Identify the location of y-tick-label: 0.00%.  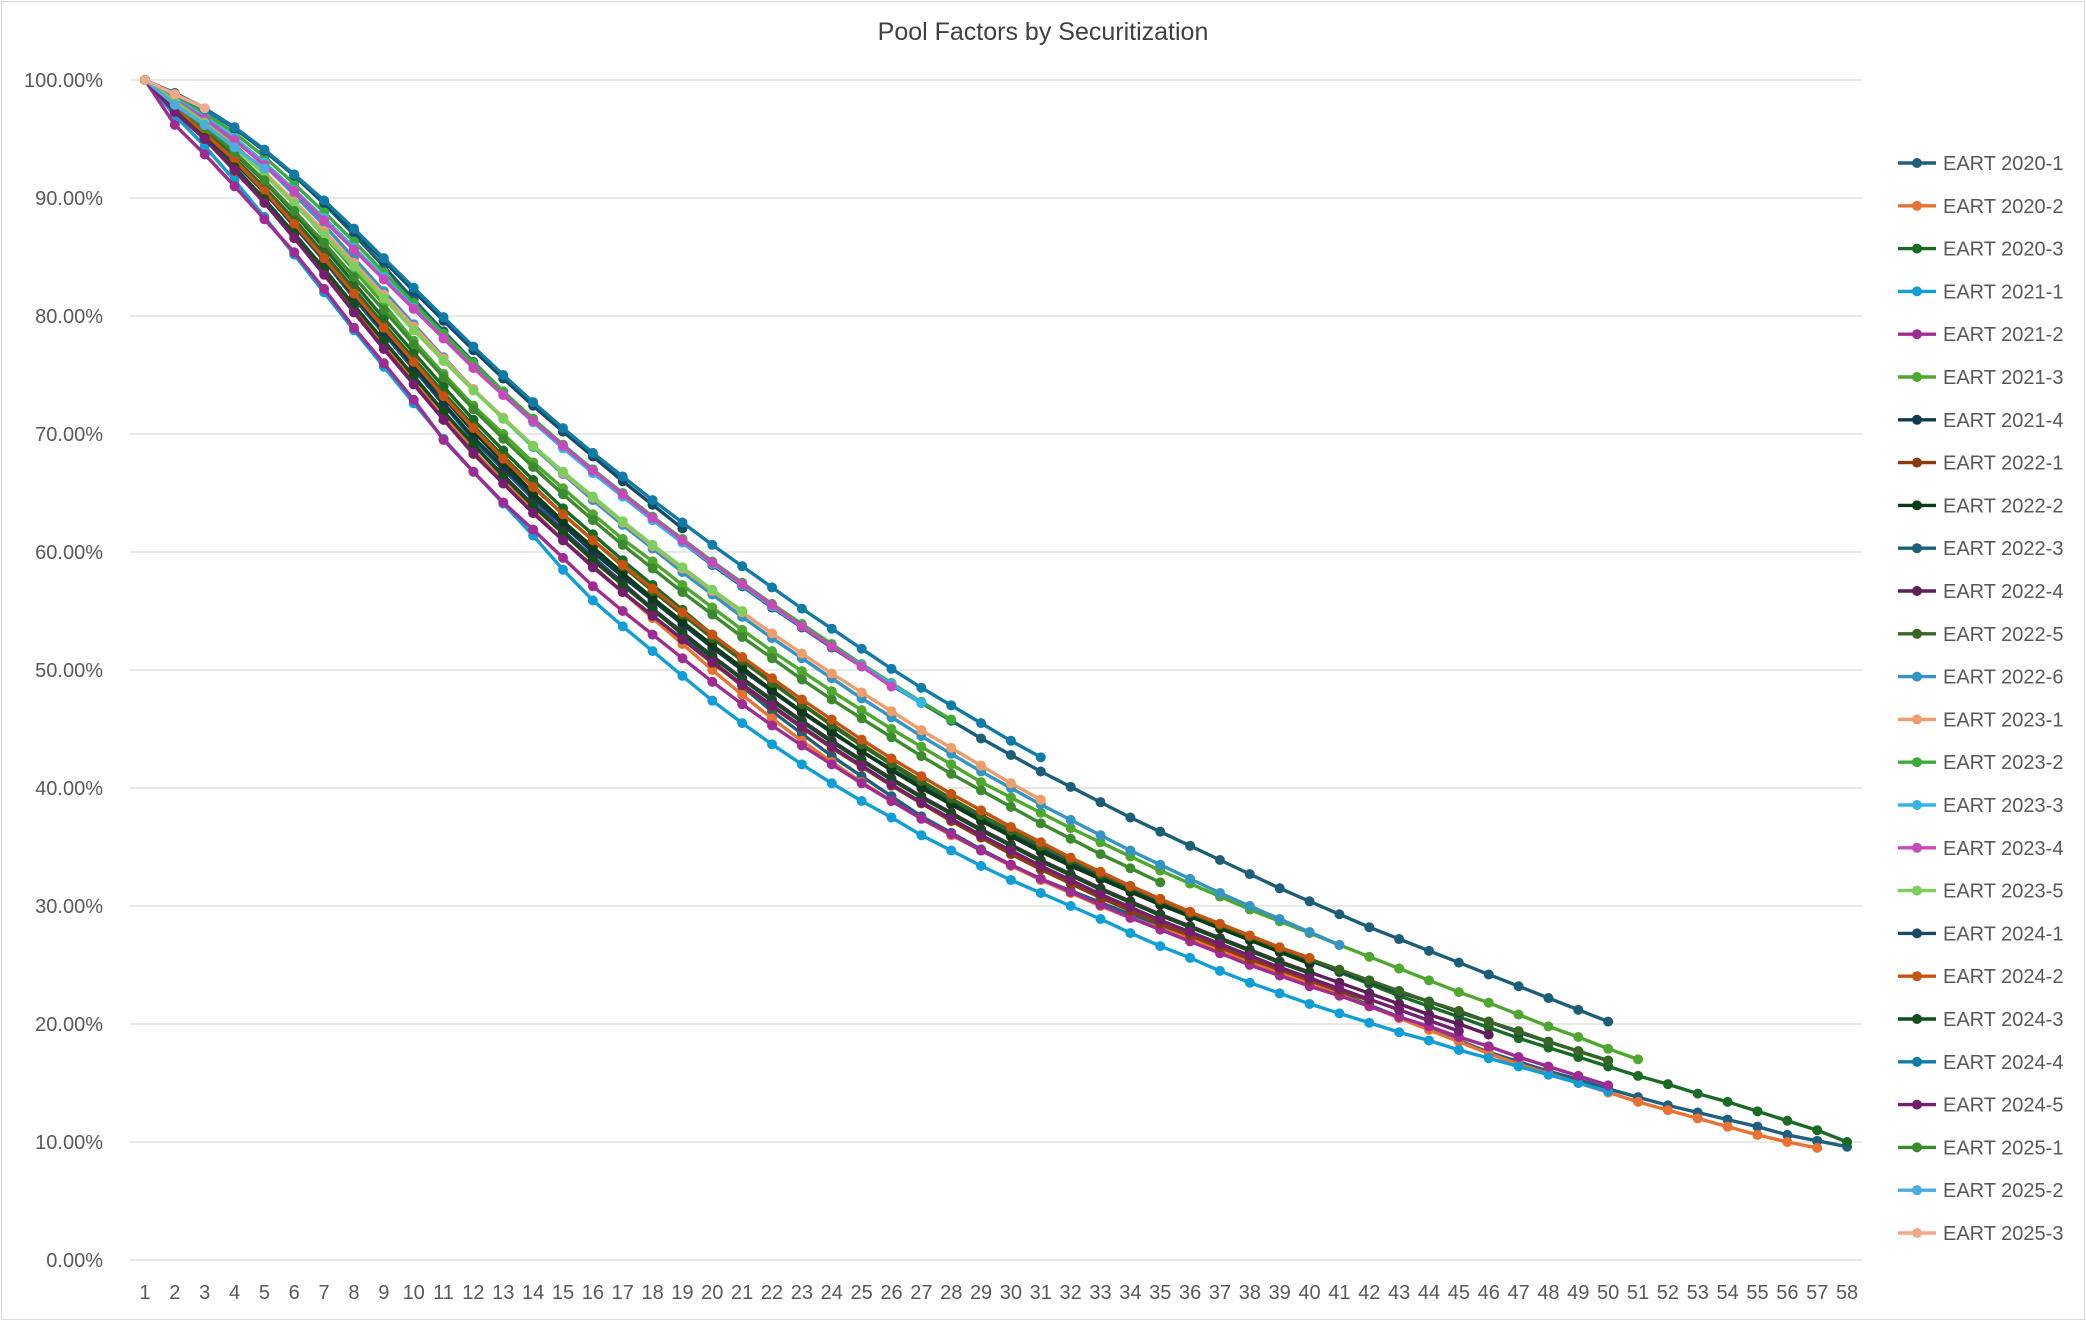
(74, 1261).